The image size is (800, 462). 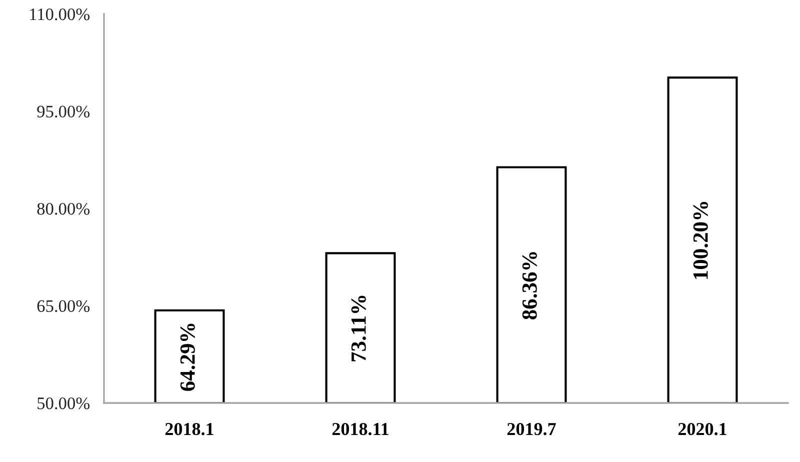 What do you see at coordinates (63, 306) in the screenshot?
I see `y-tick-label: 65.00%` at bounding box center [63, 306].